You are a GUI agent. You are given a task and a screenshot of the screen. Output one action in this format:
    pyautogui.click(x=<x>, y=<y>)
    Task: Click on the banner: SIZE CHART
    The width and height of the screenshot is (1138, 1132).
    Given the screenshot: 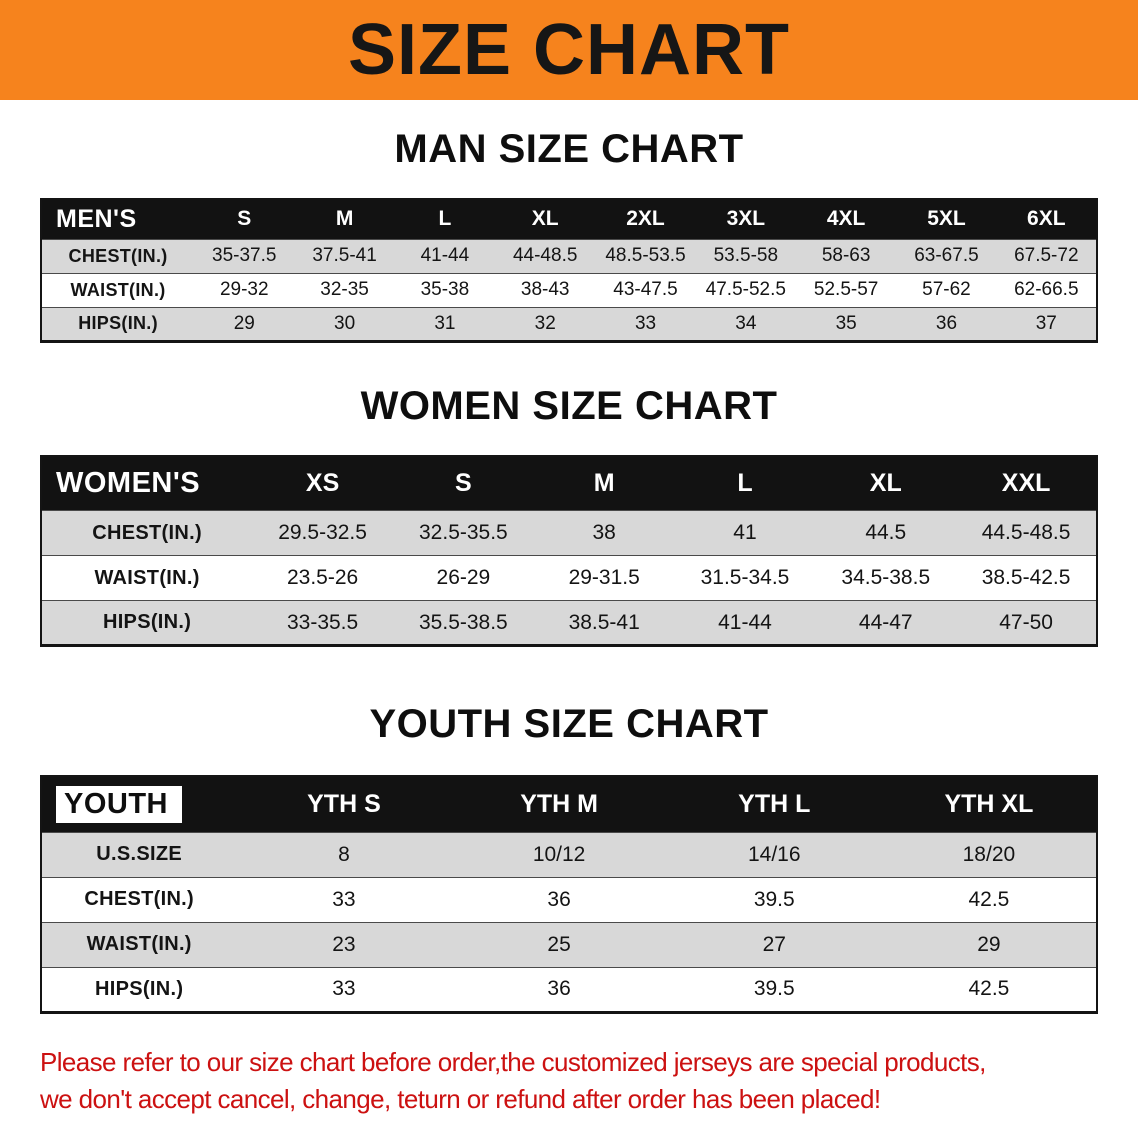 What is the action you would take?
    pyautogui.click(x=569, y=50)
    